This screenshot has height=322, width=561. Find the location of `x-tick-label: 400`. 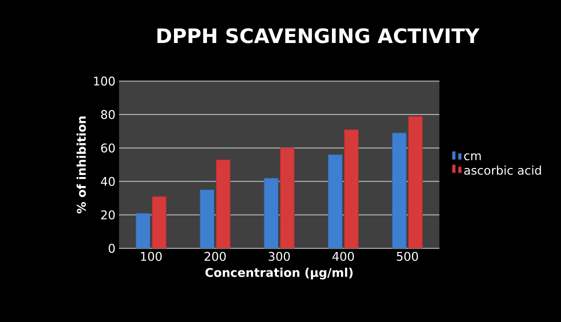

x-tick-label: 400 is located at coordinates (343, 256).